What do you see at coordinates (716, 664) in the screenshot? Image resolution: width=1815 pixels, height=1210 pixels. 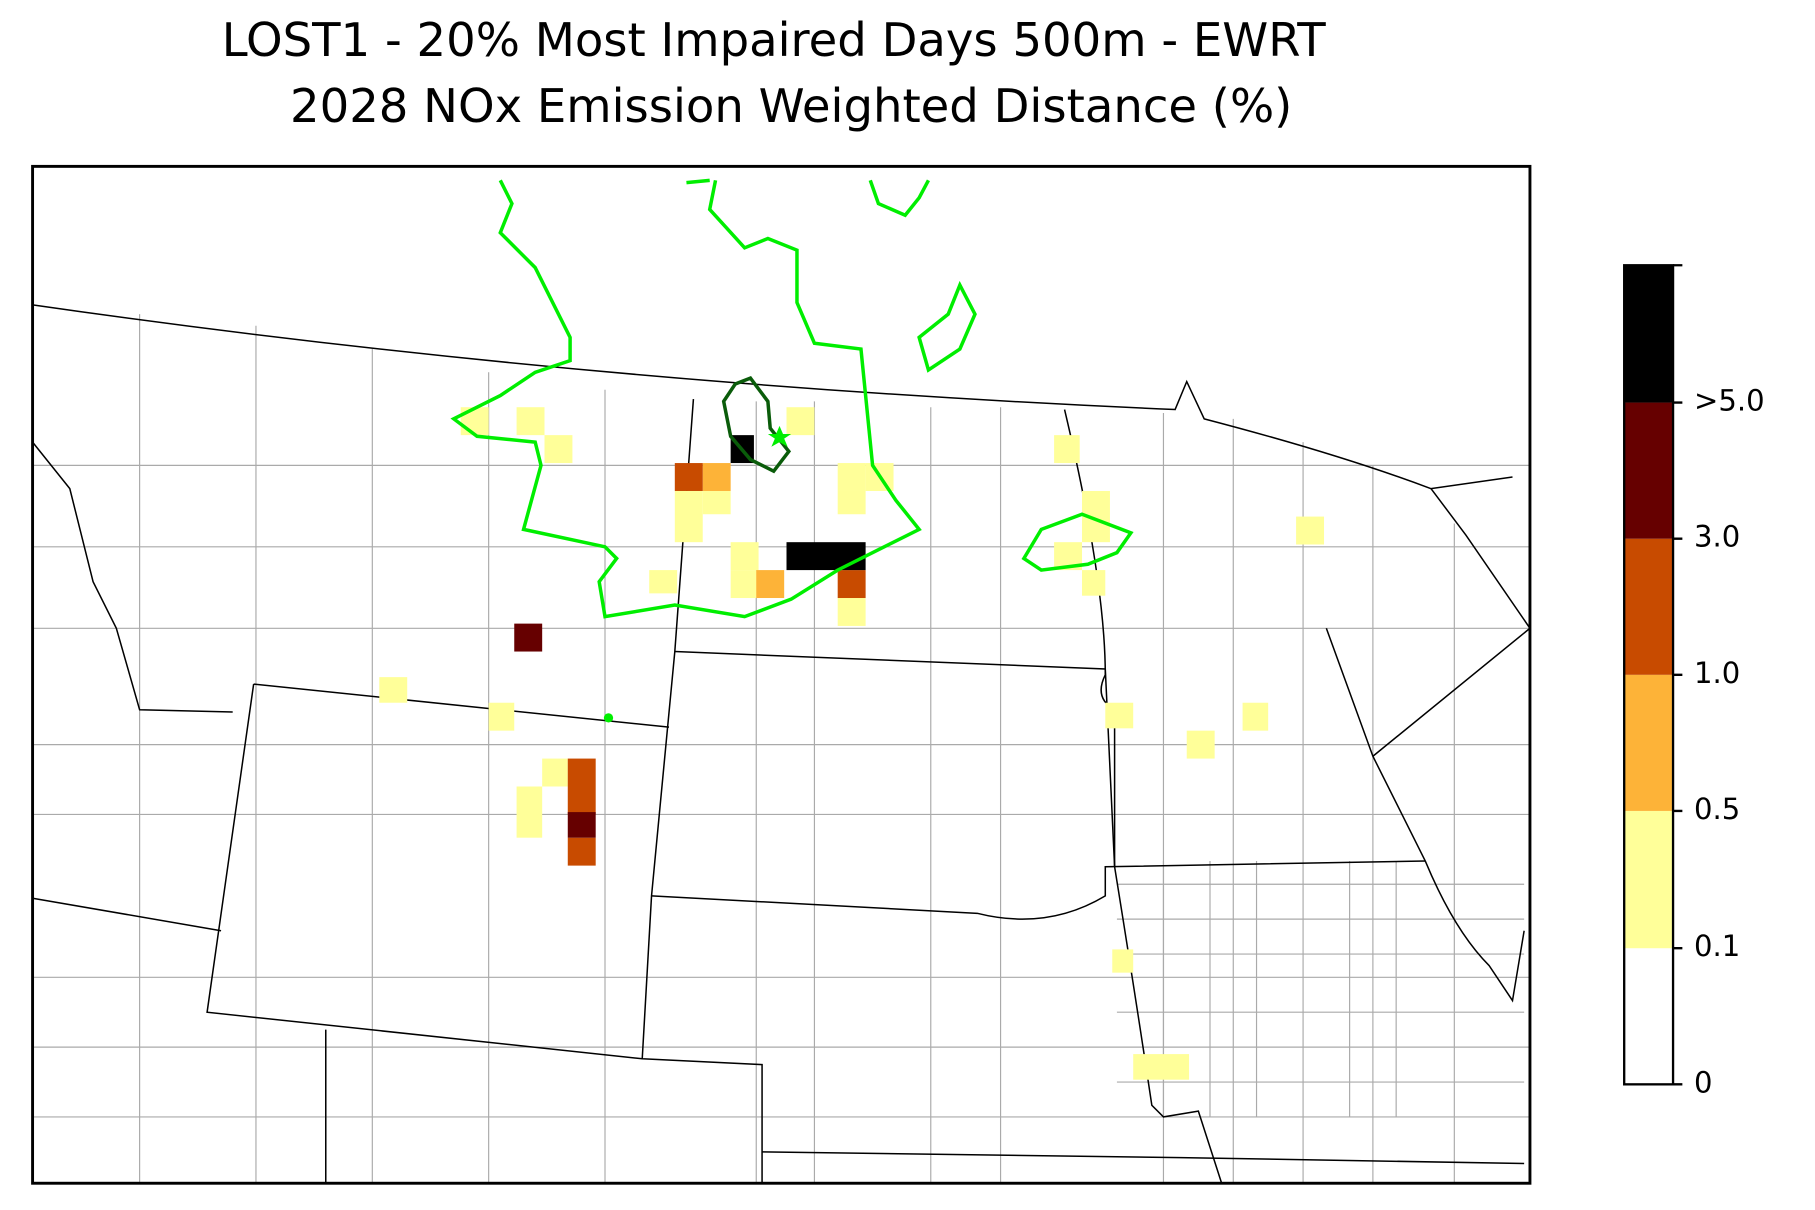 I see `cells-1.0-3.0` at bounding box center [716, 664].